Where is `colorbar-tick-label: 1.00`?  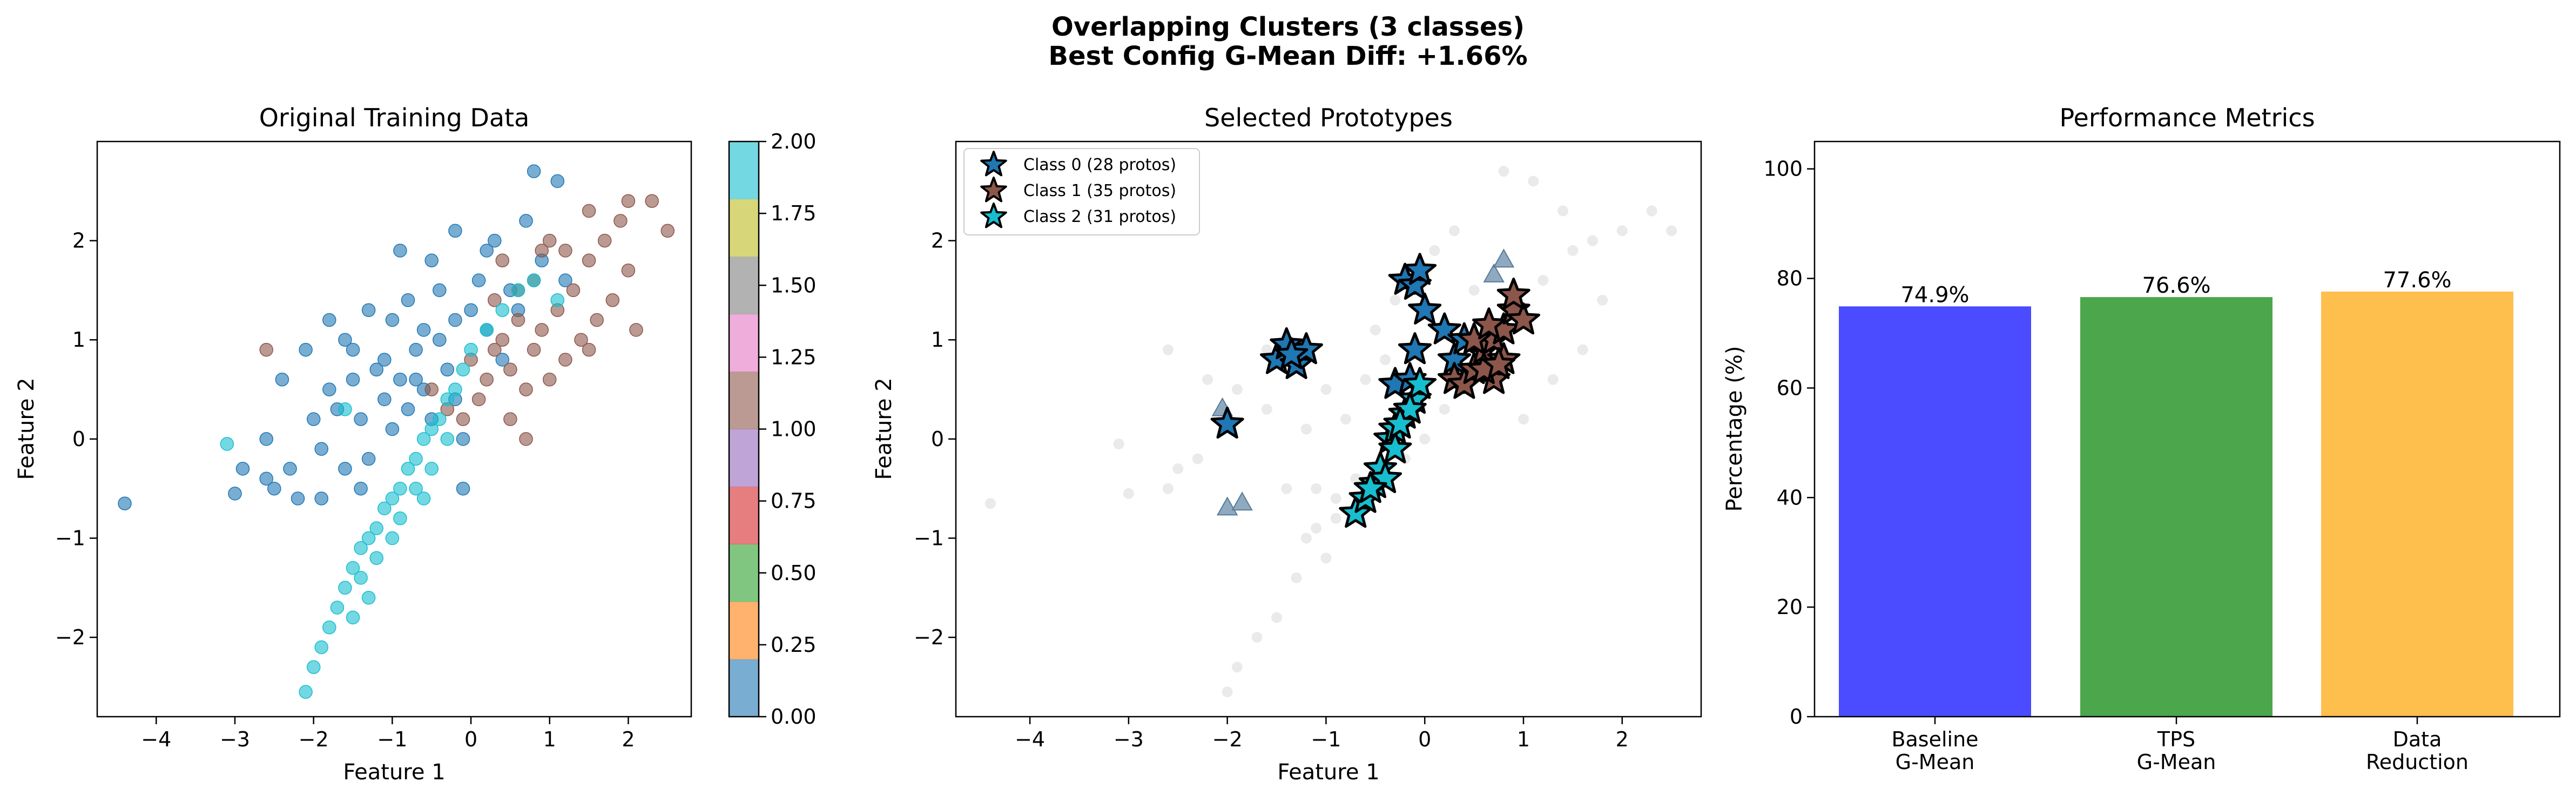
colorbar-tick-label: 1.00 is located at coordinates (794, 429).